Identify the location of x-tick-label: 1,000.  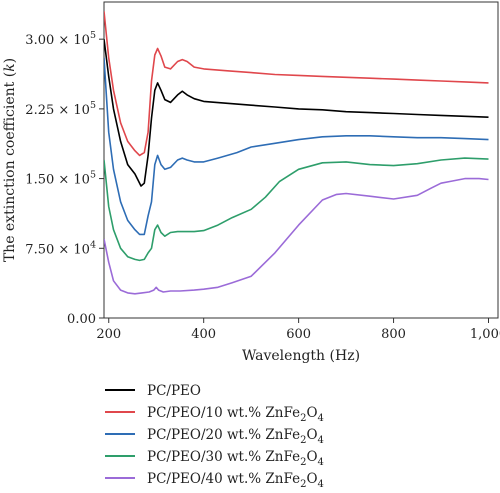
(485, 334).